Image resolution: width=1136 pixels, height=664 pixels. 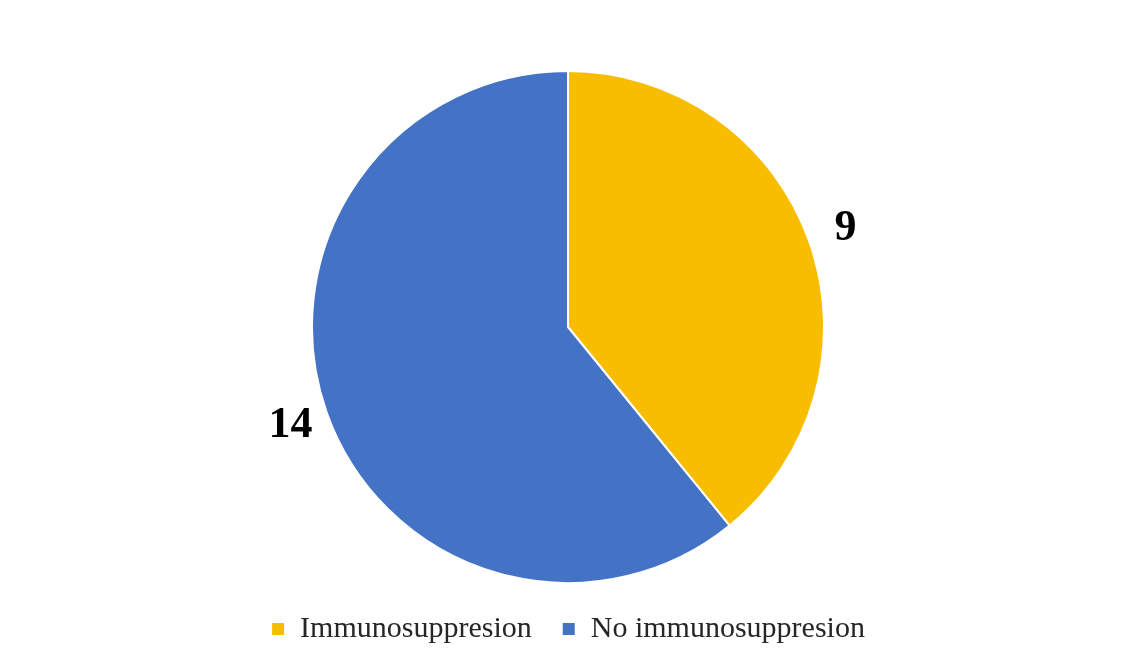 I want to click on data-label: 14, so click(x=290, y=422).